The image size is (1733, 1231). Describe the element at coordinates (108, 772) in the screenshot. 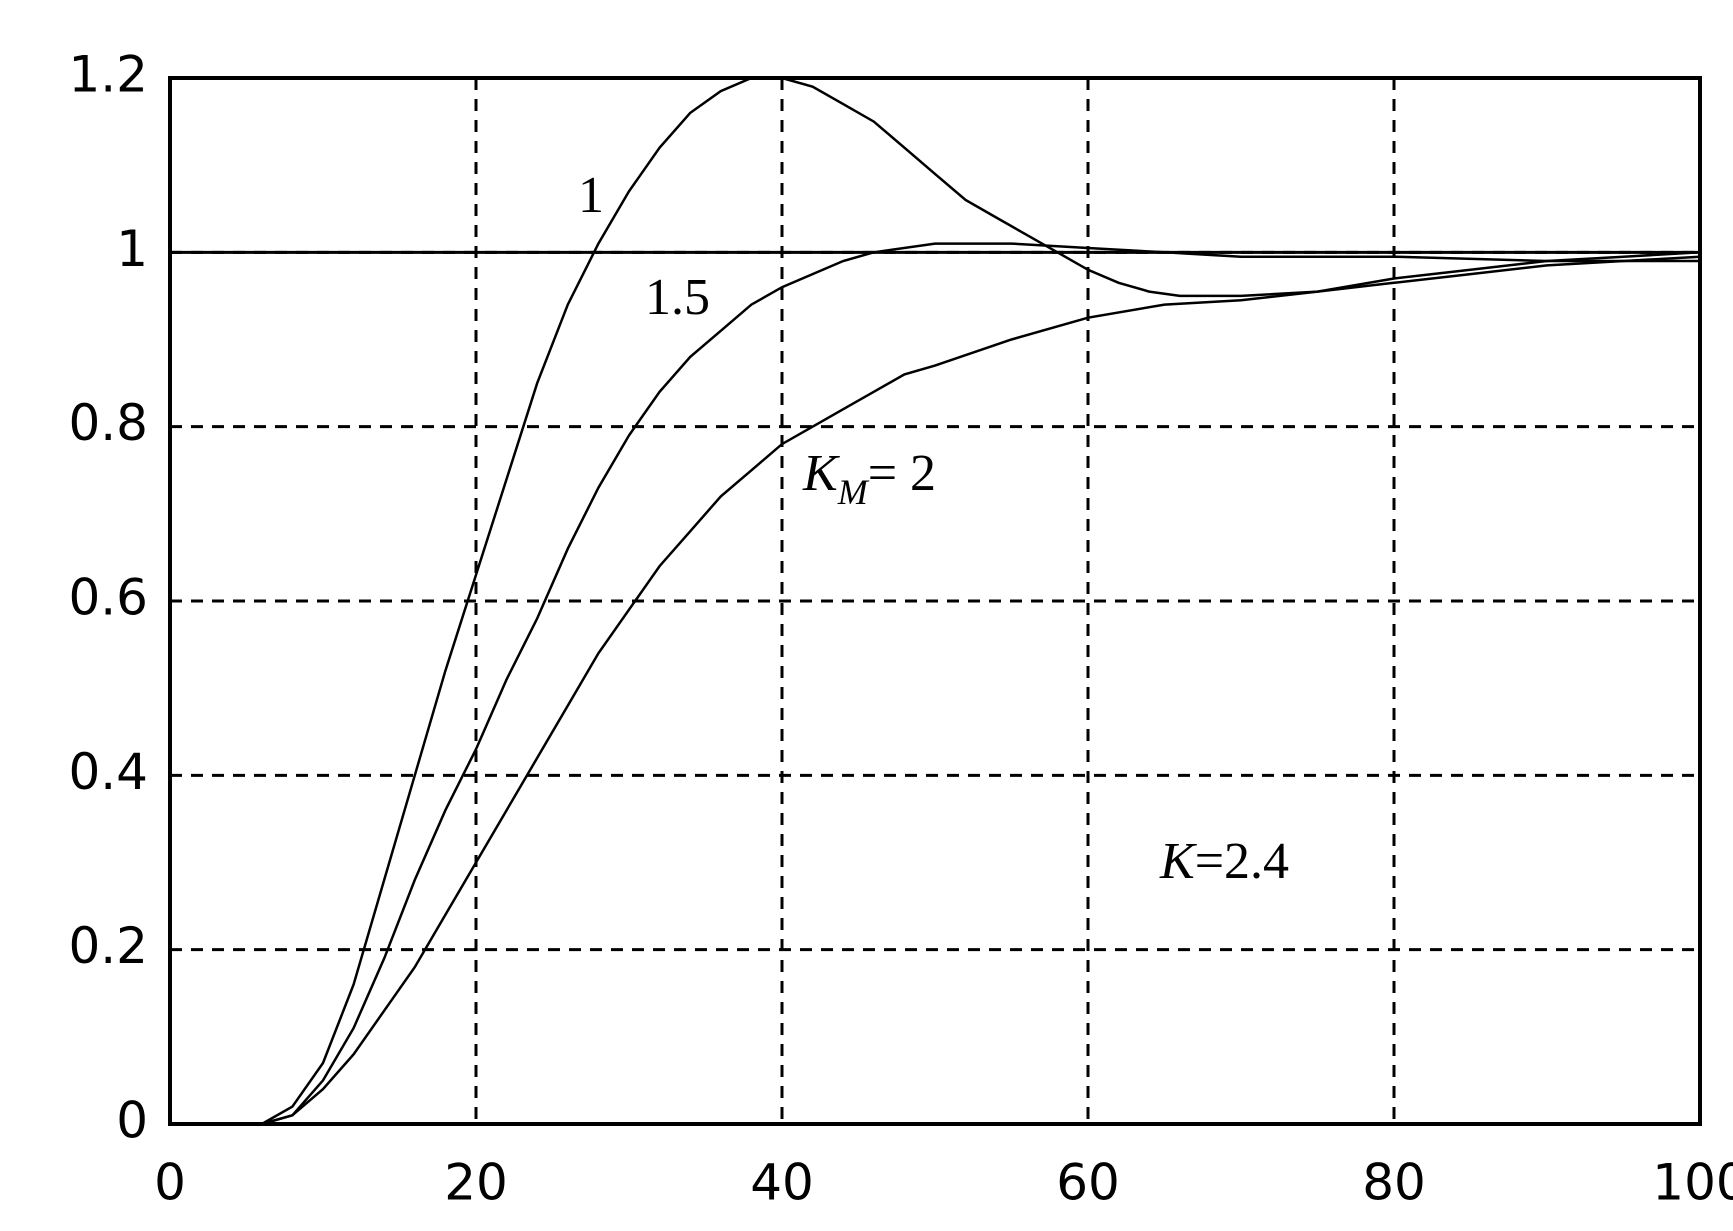

I see `y-tick-label: 0.4` at that location.